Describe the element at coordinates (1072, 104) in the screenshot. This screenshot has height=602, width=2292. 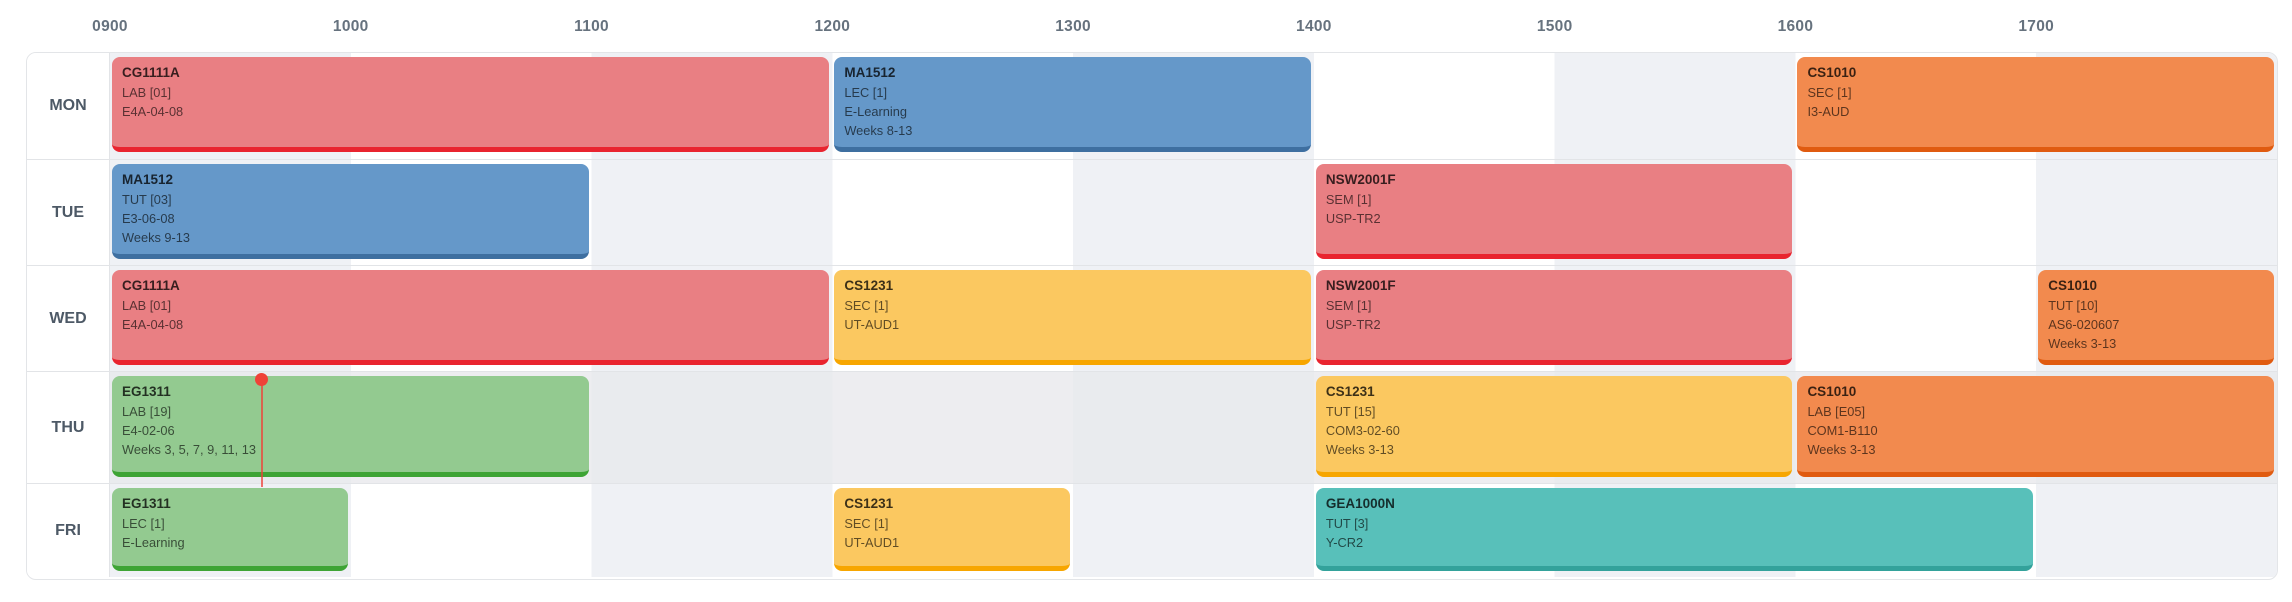
I see `class-block: MA1512 LEC [1] E-Learning Weeks 8-13` at that location.